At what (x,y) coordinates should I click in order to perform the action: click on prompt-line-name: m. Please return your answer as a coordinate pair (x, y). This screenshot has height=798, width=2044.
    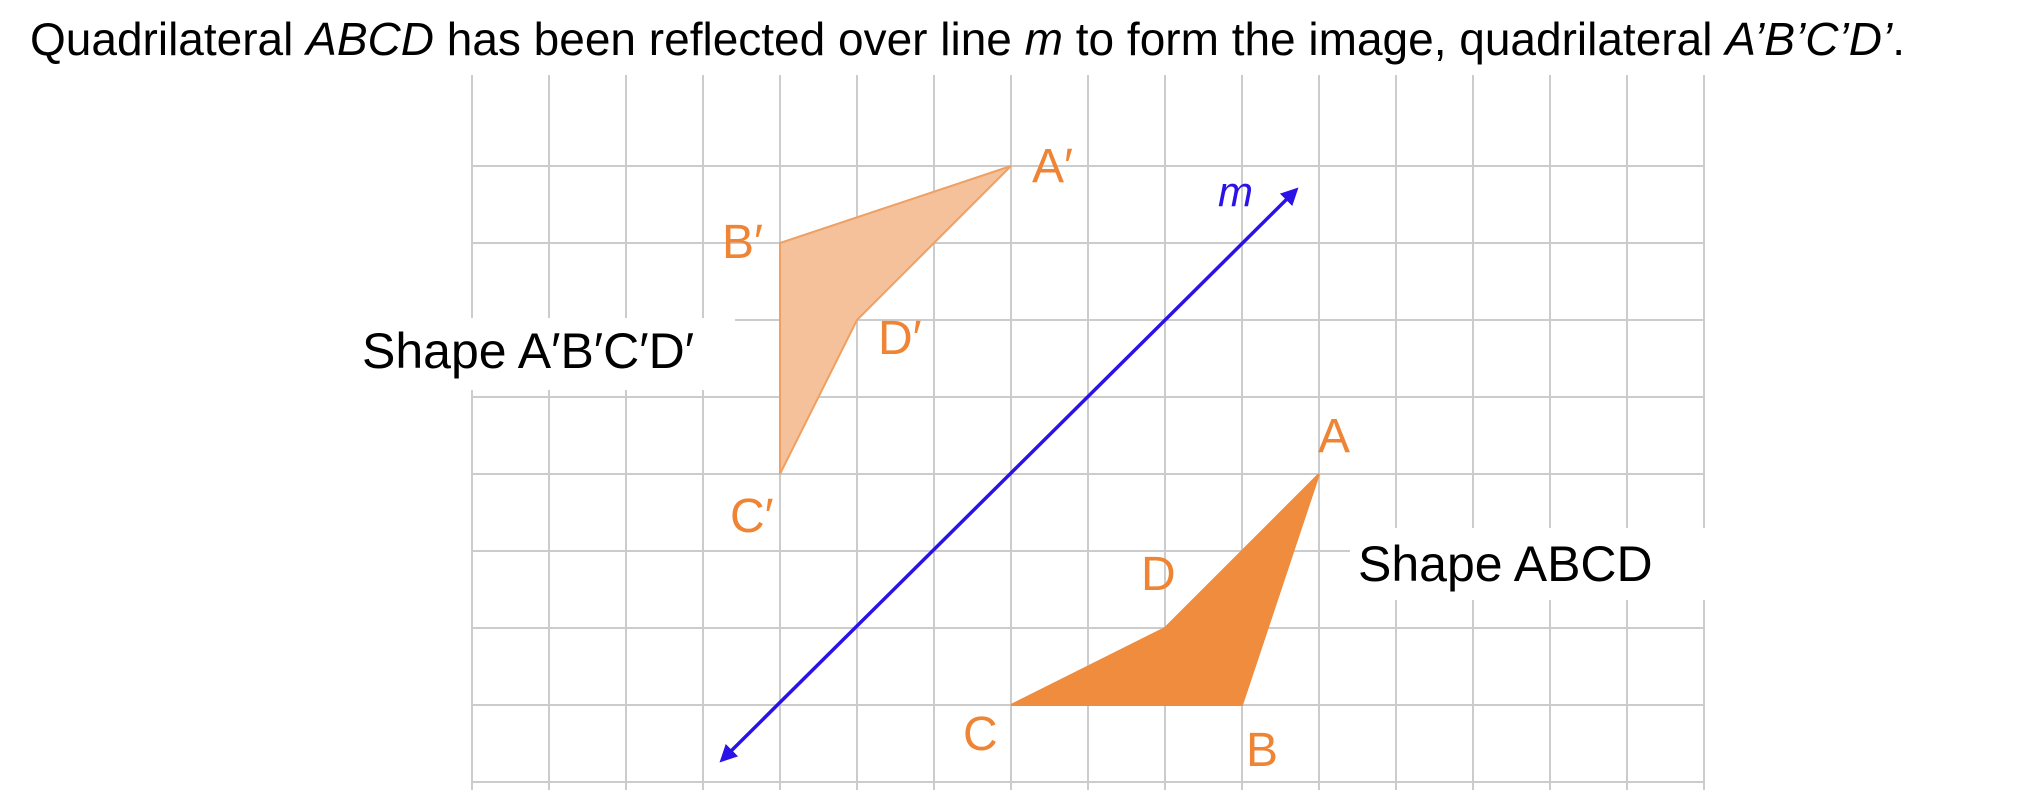
    Looking at the image, I should click on (1043, 39).